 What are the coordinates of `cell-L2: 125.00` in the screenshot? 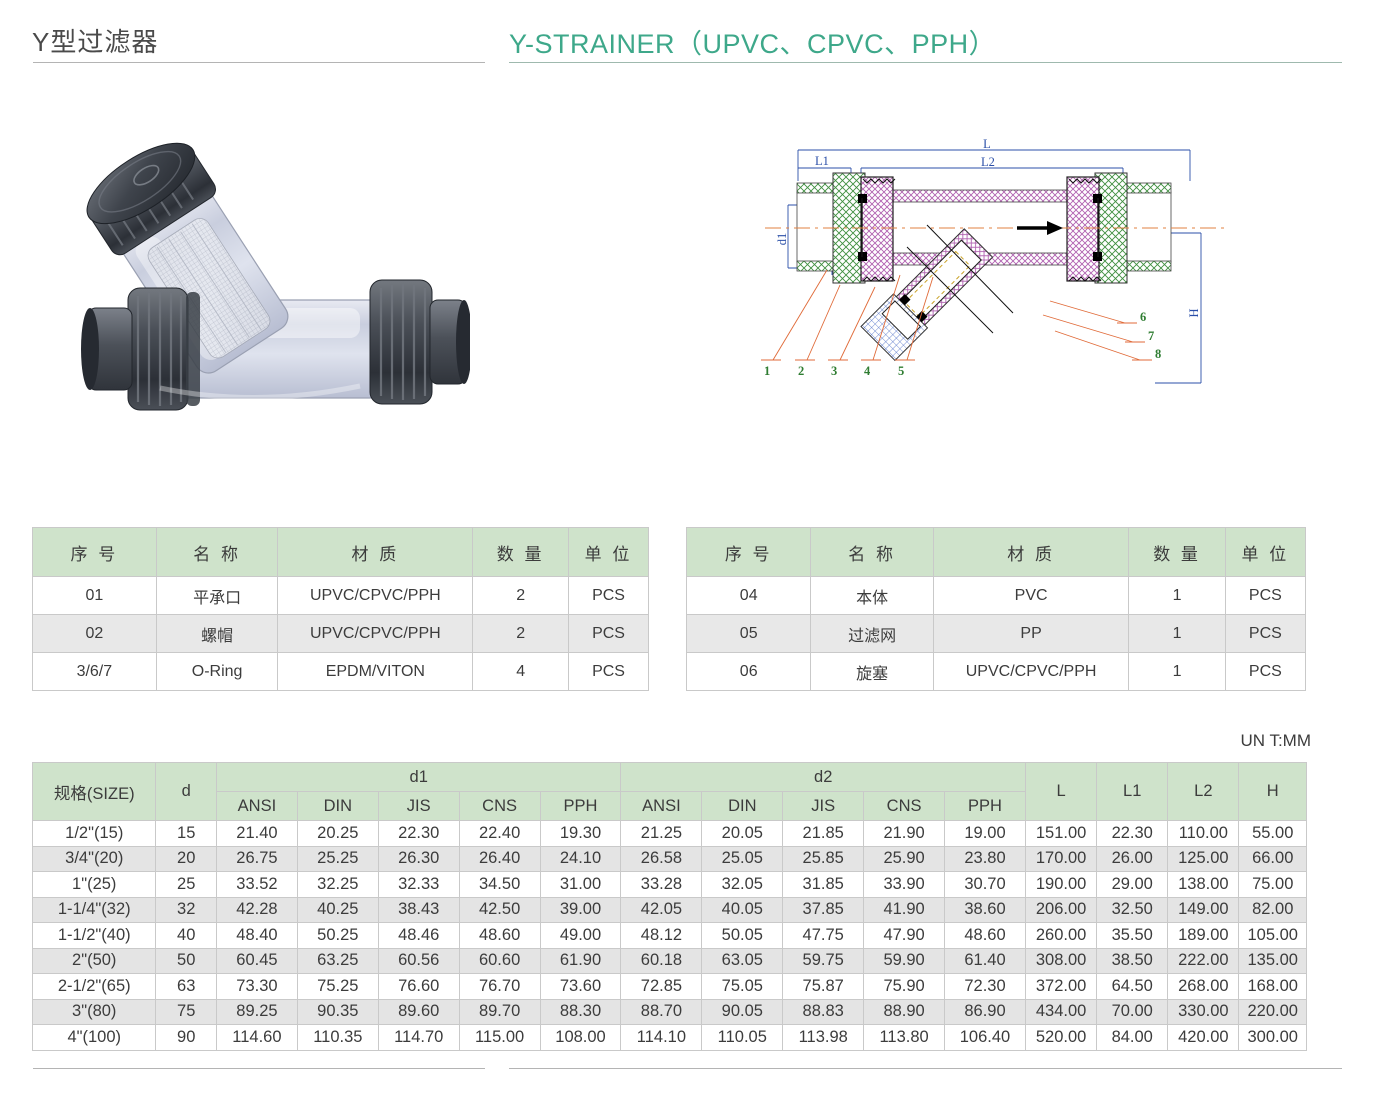 It's located at (1203, 858).